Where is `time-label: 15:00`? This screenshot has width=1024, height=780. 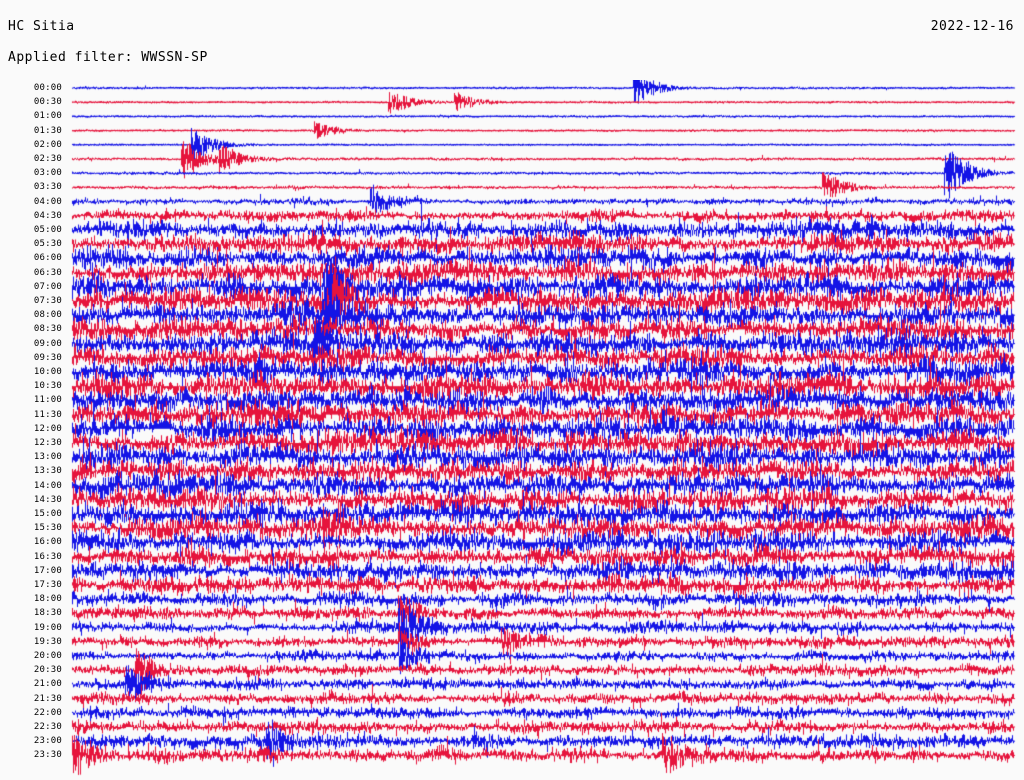 time-label: 15:00 is located at coordinates (47, 514).